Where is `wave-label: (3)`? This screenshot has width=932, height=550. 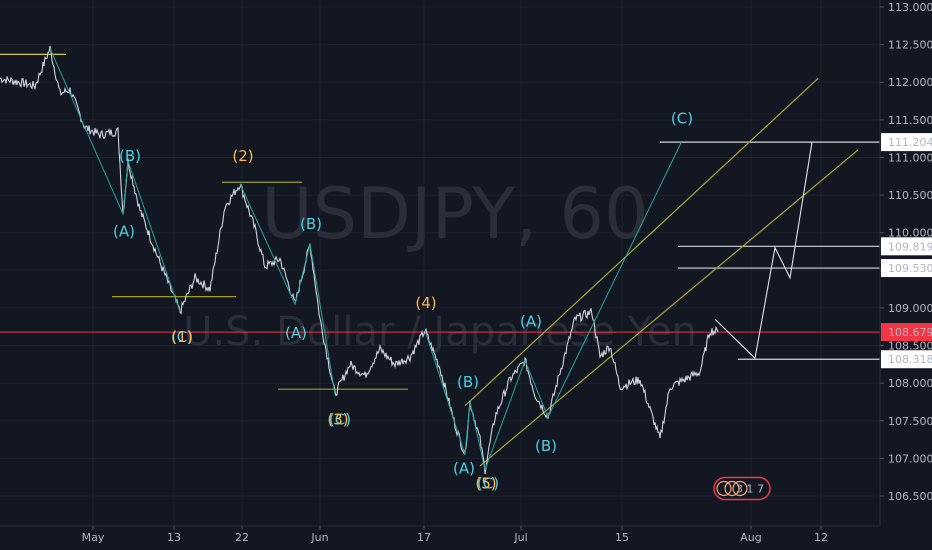
wave-label: (3) is located at coordinates (337, 420).